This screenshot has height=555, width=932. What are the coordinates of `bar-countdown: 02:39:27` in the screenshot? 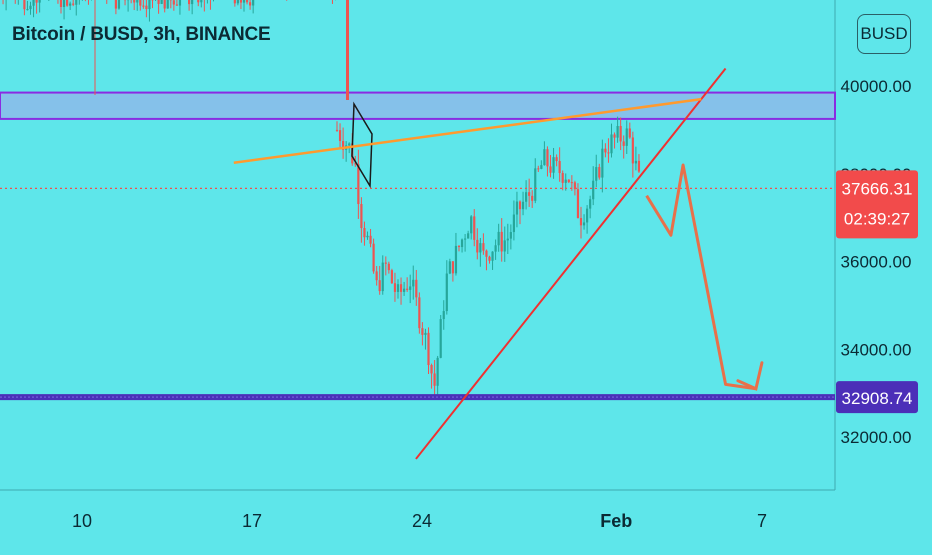 It's located at (877, 218).